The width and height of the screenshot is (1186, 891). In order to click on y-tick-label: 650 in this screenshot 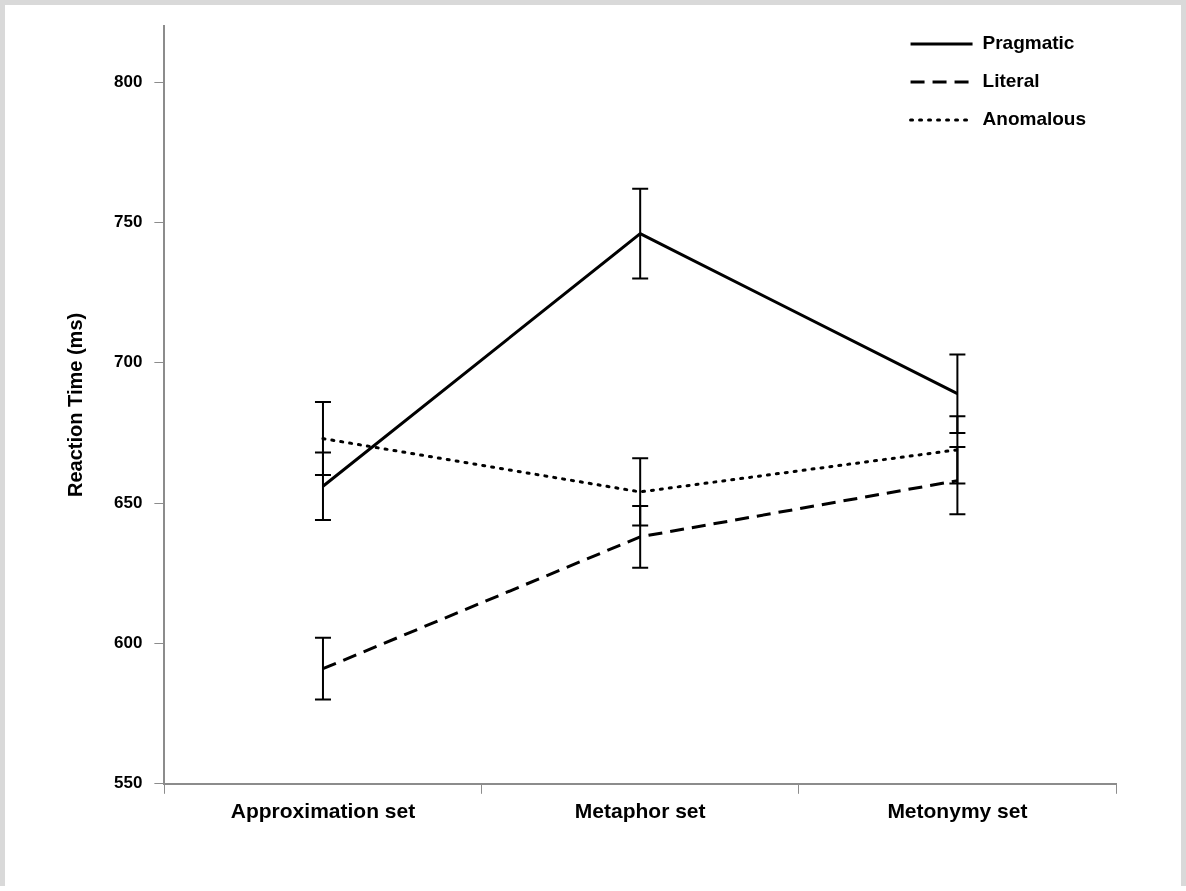, I will do `click(128, 502)`.